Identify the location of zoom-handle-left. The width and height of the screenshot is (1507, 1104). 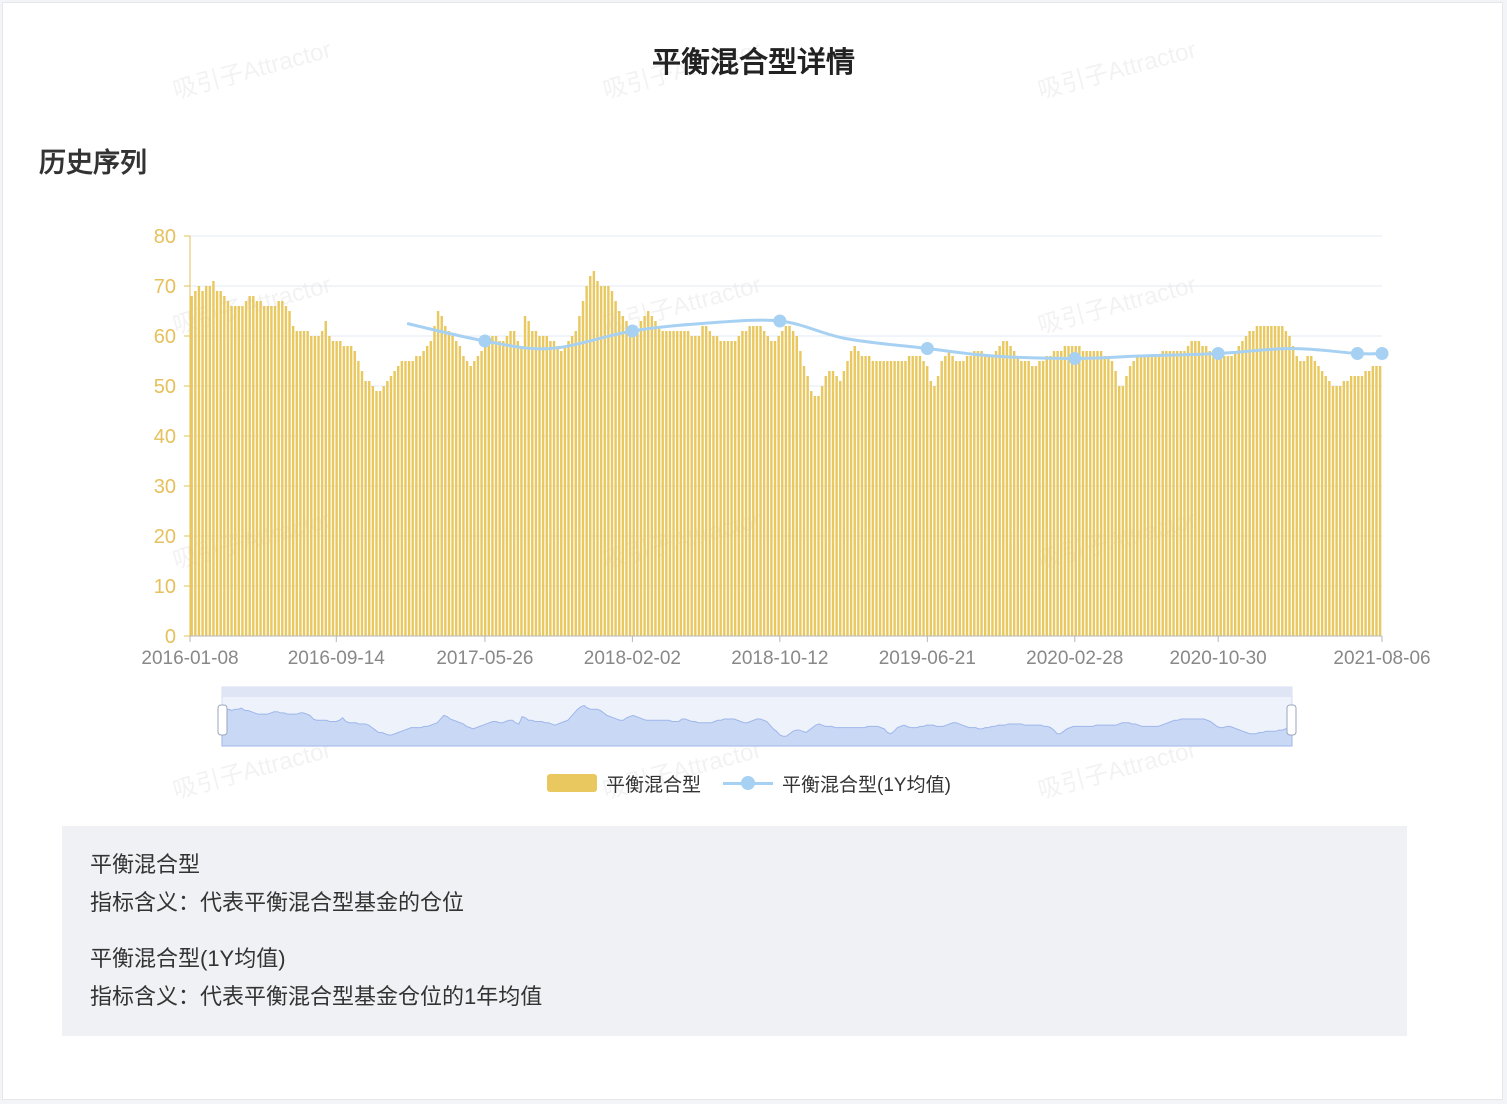
(222, 720).